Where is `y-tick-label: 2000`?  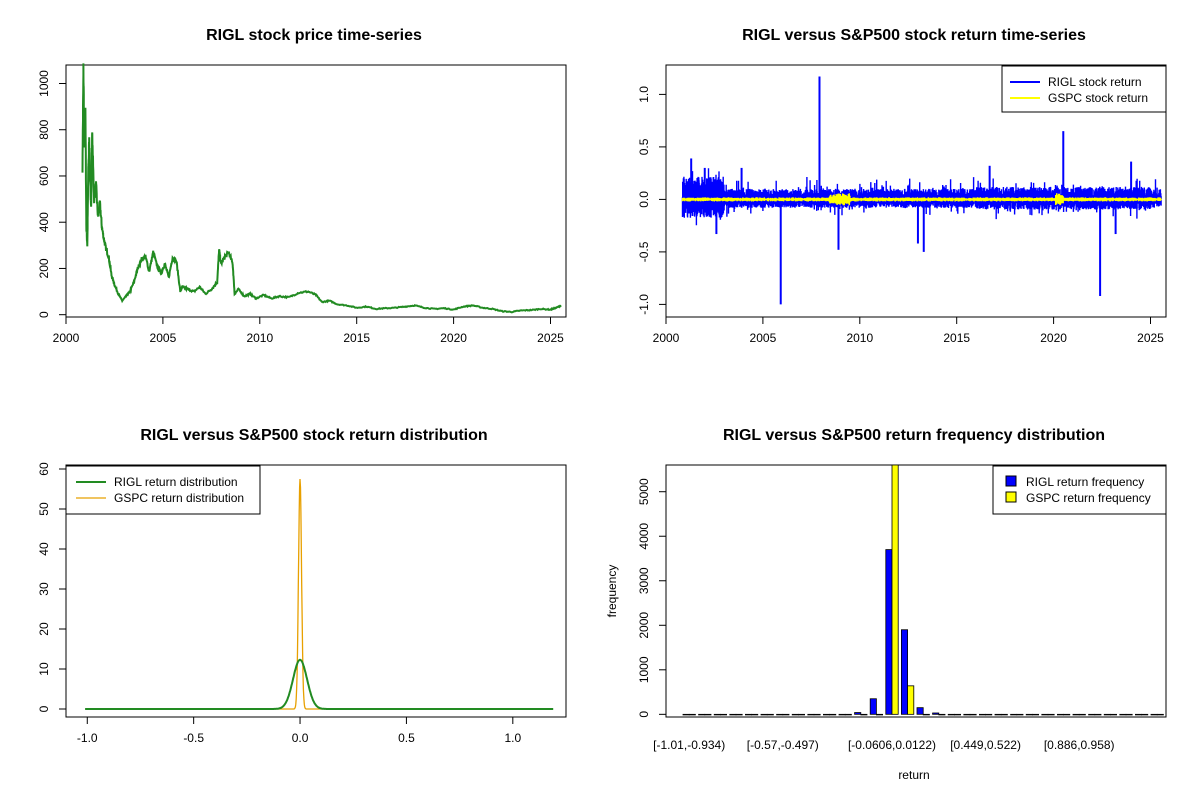
y-tick-label: 2000 is located at coordinates (644, 625).